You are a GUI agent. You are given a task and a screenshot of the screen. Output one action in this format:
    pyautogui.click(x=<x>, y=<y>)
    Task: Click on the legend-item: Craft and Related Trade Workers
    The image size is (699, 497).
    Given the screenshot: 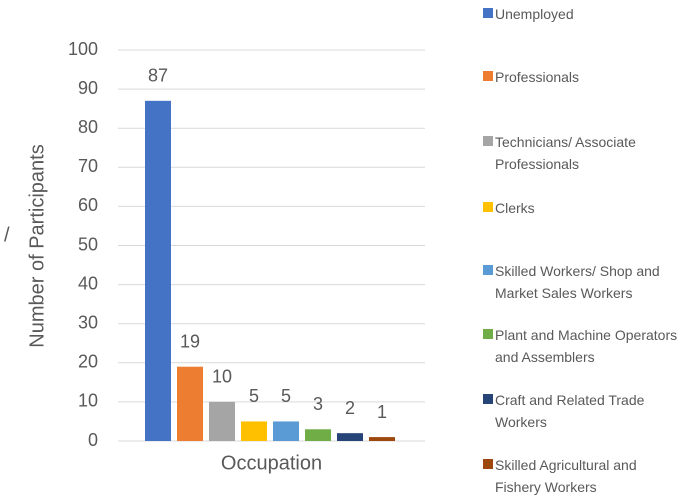 What is the action you would take?
    pyautogui.click(x=583, y=411)
    